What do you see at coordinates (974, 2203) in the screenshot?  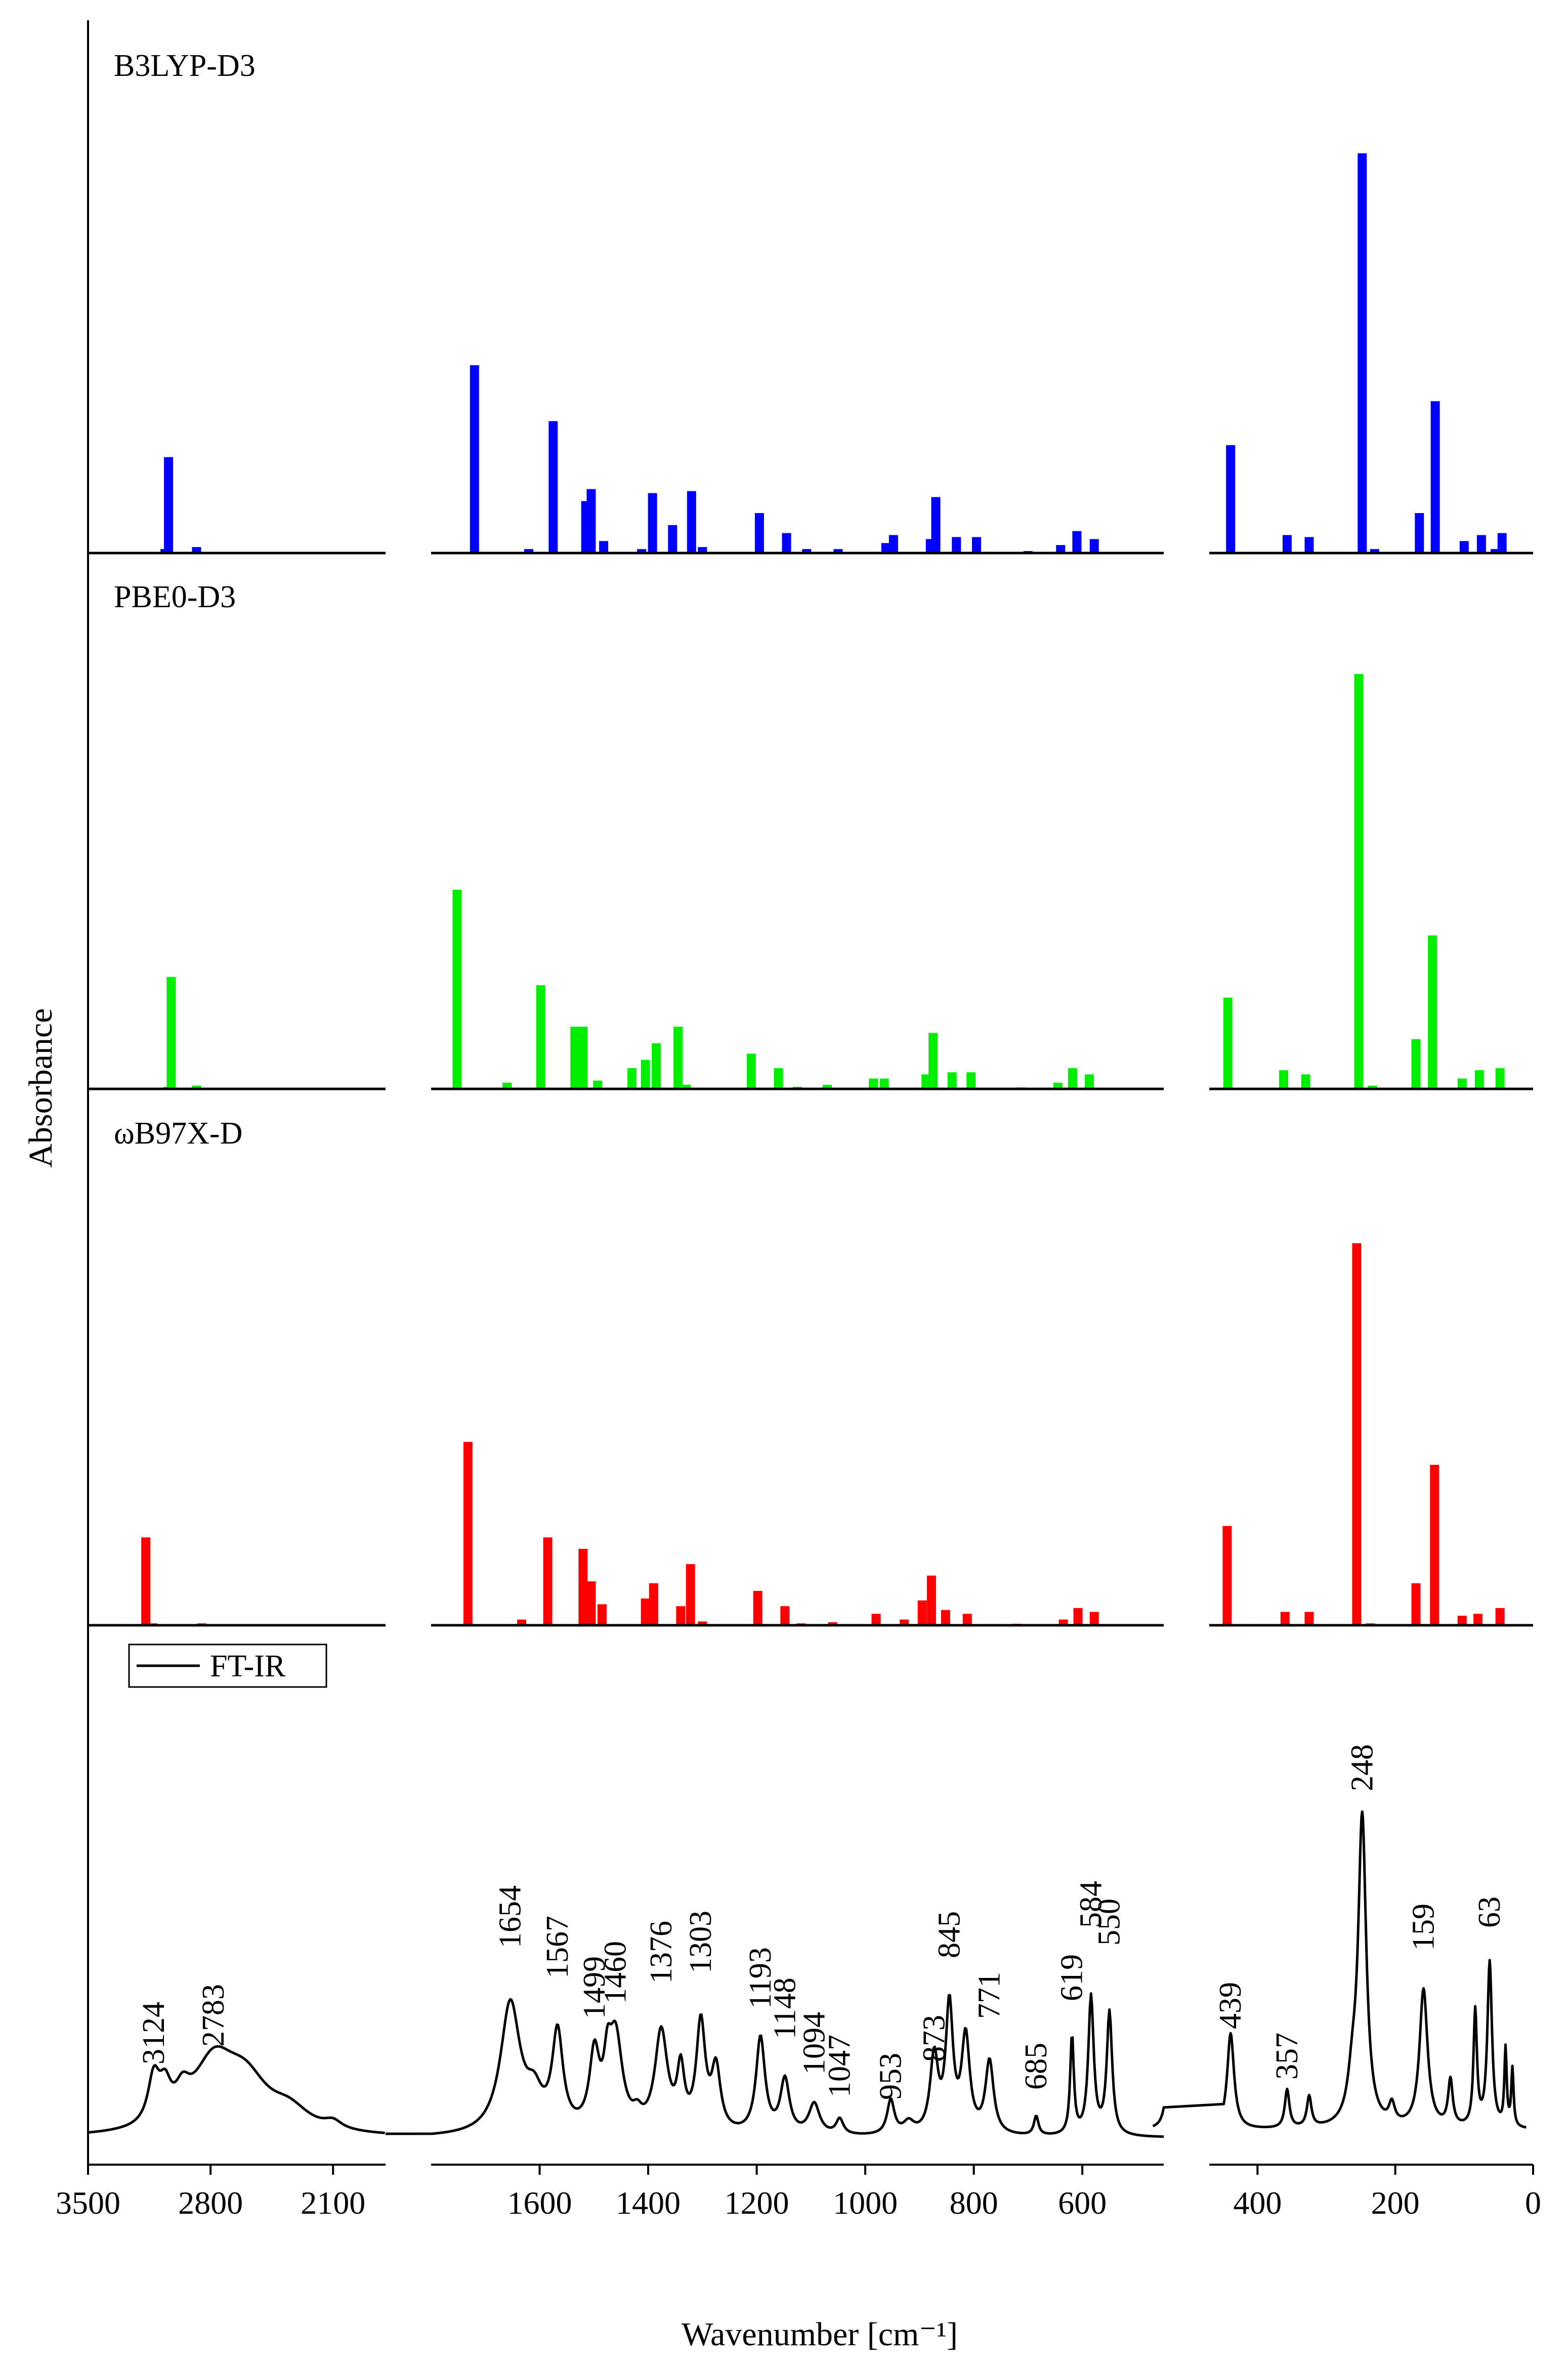 I see `x-tick-label: 800` at bounding box center [974, 2203].